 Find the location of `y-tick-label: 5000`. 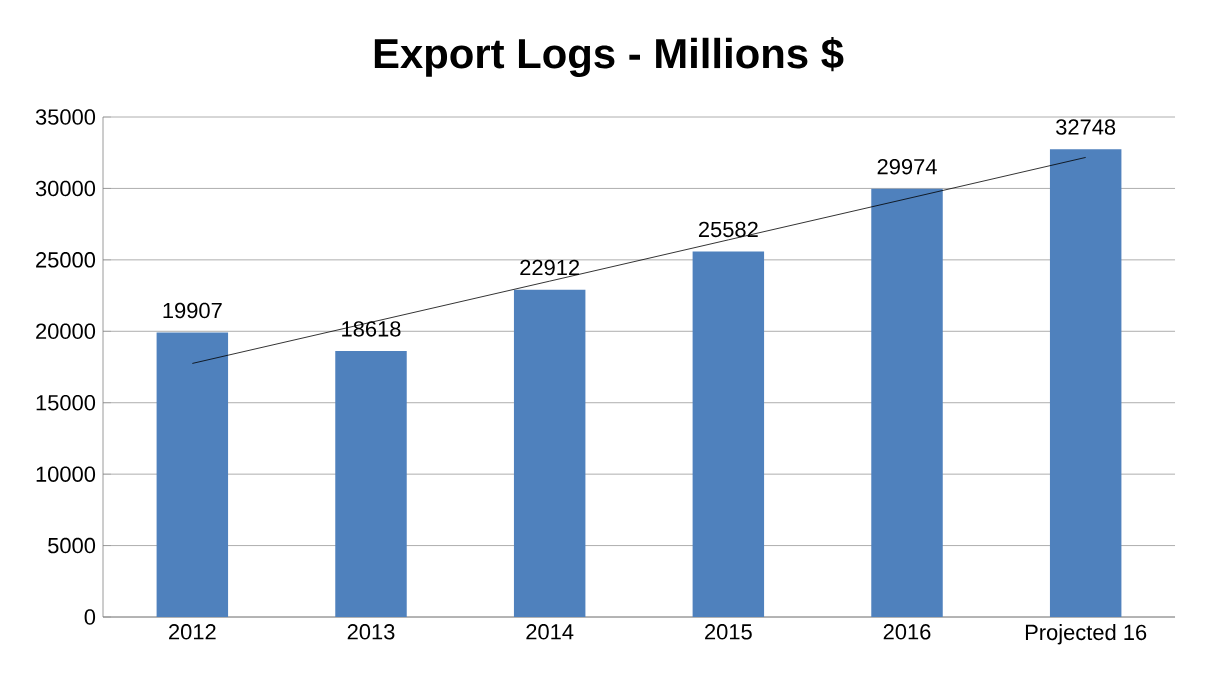

y-tick-label: 5000 is located at coordinates (72, 545).